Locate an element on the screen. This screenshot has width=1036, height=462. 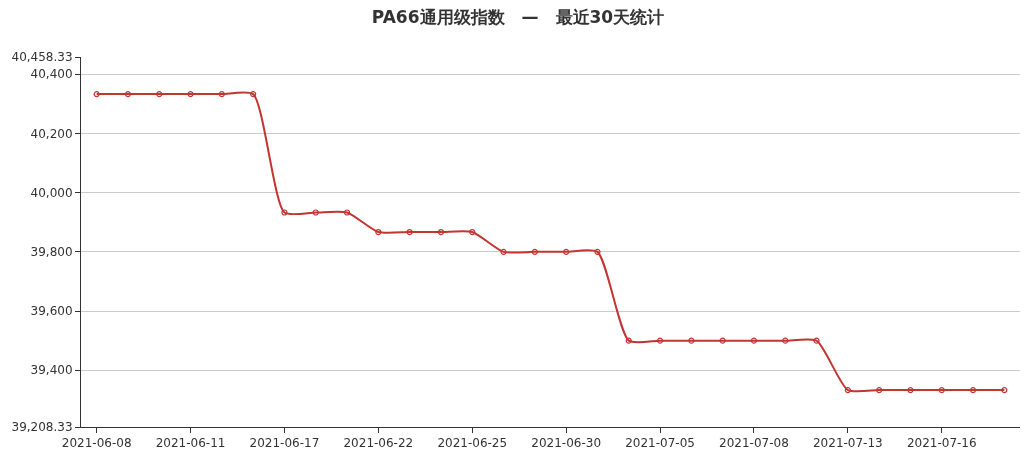
y-tick-label: 39,208.33 is located at coordinates (42, 427).